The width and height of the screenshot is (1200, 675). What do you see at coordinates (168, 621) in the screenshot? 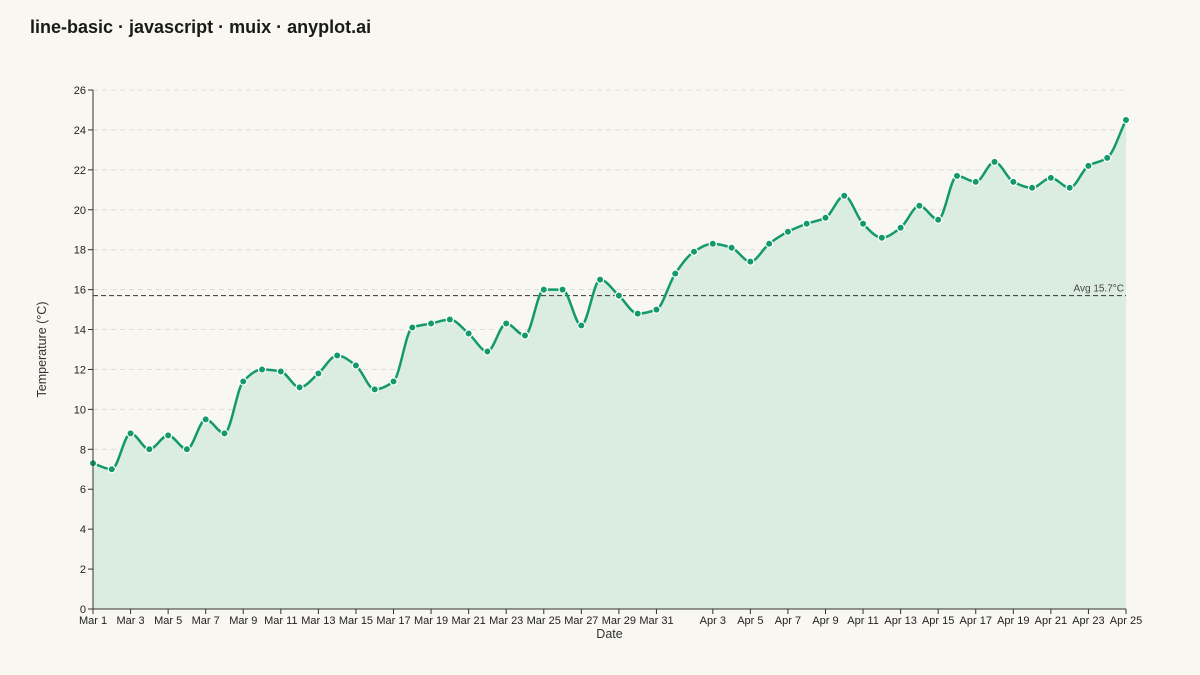
I see `x-tick-label: Mar 5` at bounding box center [168, 621].